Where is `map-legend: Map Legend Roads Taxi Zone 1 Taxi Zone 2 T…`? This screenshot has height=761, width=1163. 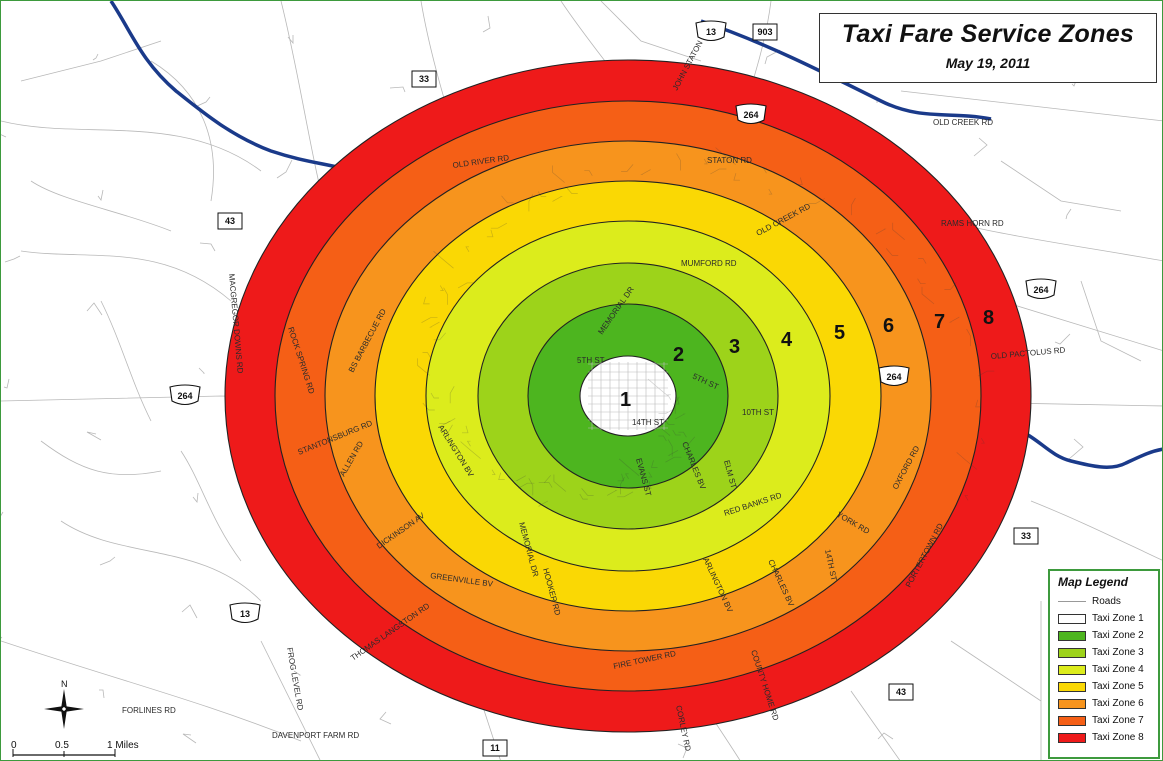 map-legend: Map Legend Roads Taxi Zone 1 Taxi Zone 2 T… is located at coordinates (1104, 664).